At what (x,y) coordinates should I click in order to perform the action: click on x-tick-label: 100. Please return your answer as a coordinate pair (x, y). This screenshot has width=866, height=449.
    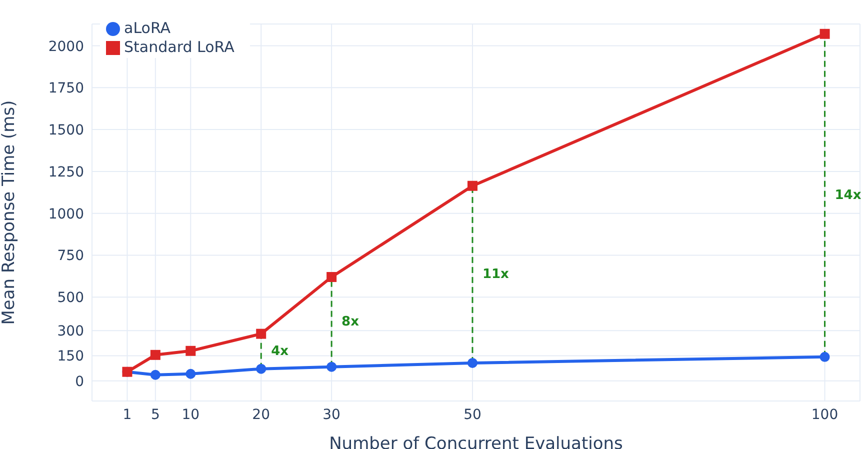
    Looking at the image, I should click on (824, 414).